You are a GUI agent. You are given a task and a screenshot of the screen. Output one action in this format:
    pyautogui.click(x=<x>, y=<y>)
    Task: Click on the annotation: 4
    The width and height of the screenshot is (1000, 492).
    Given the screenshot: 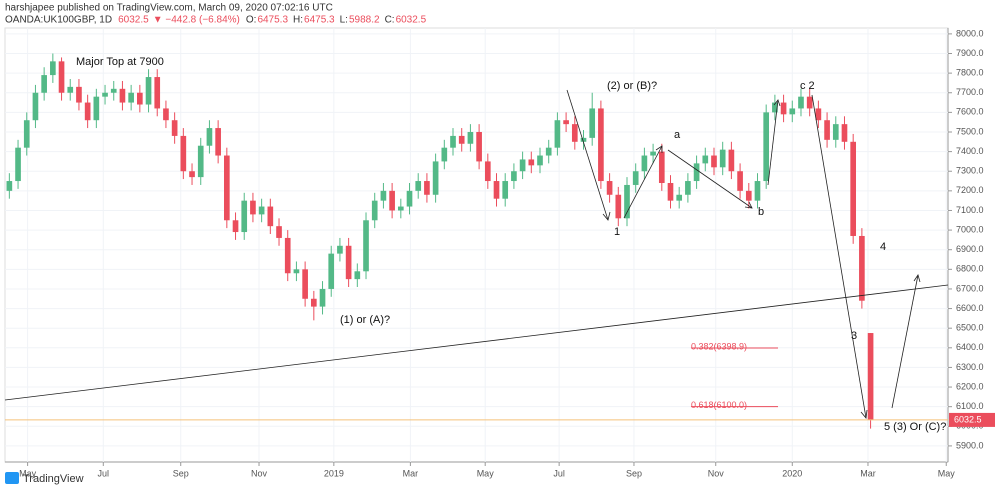 What is the action you would take?
    pyautogui.click(x=883, y=247)
    